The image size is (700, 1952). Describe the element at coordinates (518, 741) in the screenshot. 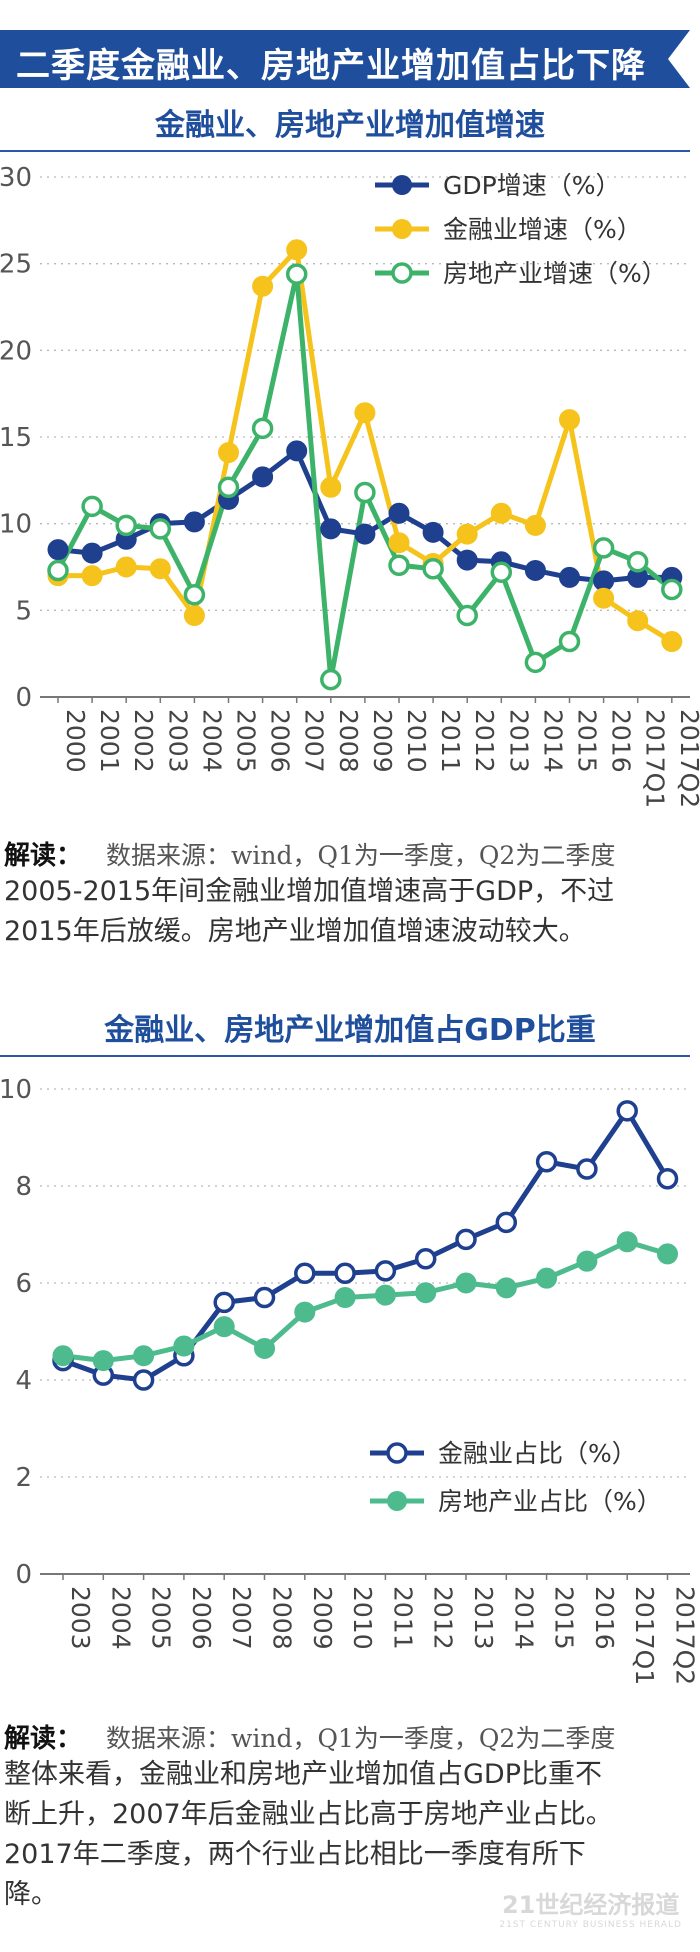

I see `x-tick-label: 2013` at that location.